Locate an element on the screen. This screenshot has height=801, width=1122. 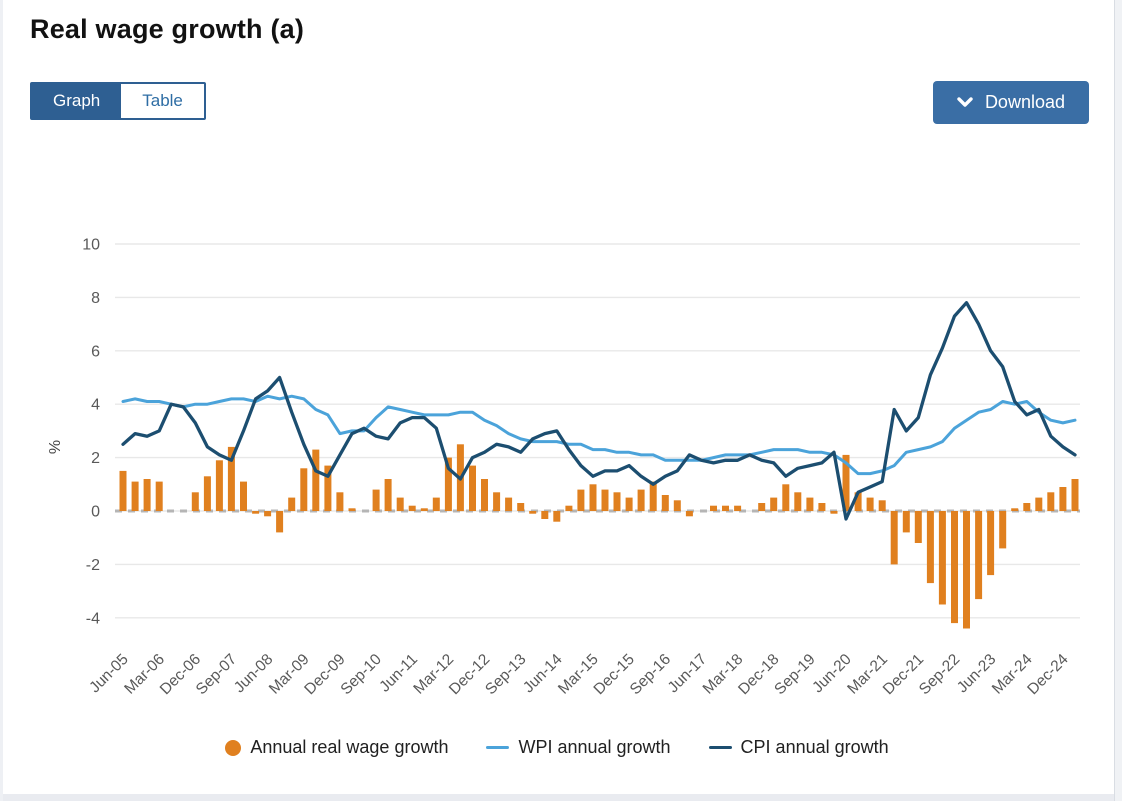
svg-text: 10 is located at coordinates (91, 245).